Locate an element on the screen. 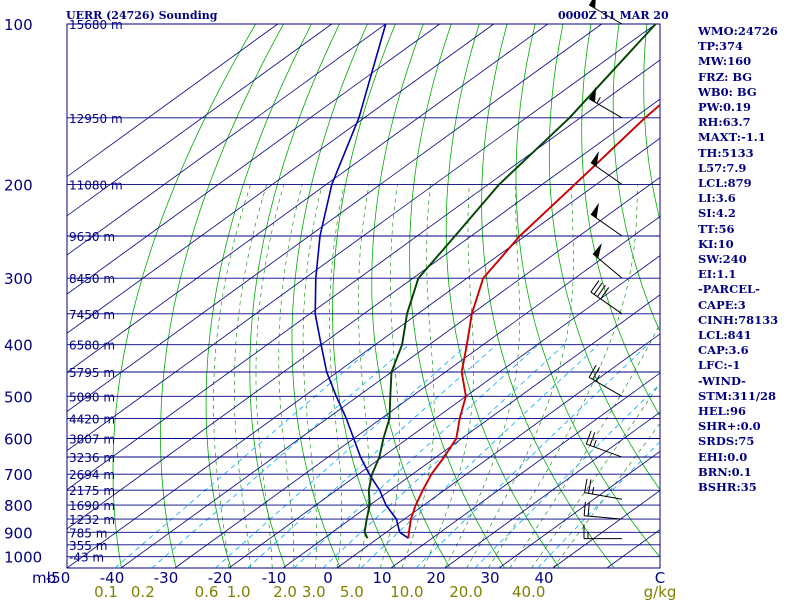 The height and width of the screenshot is (600, 800). pressure-tick-label: 600 is located at coordinates (18, 440).